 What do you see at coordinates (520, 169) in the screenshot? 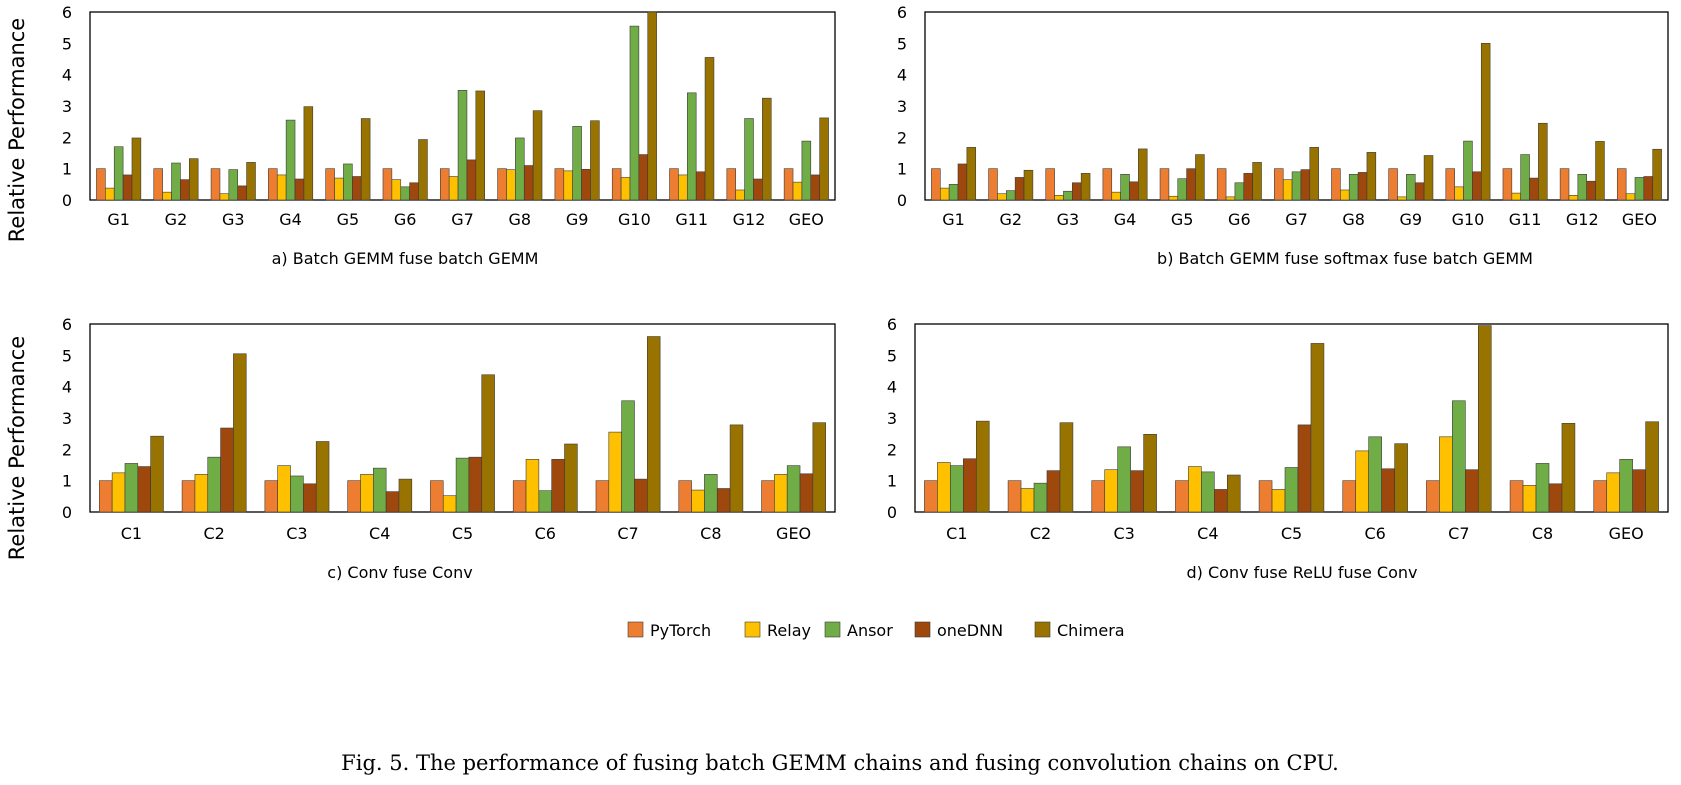
I see `bar-ansor-g8` at bounding box center [520, 169].